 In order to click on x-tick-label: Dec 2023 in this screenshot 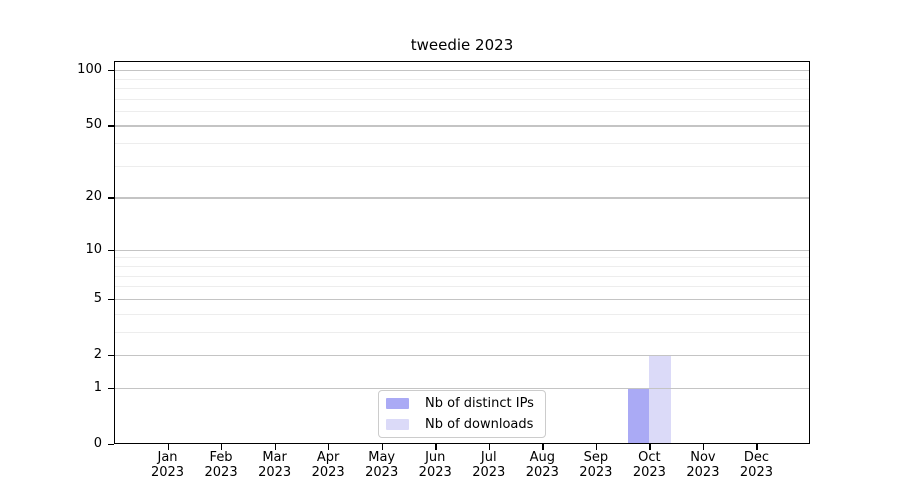, I will do `click(756, 465)`.